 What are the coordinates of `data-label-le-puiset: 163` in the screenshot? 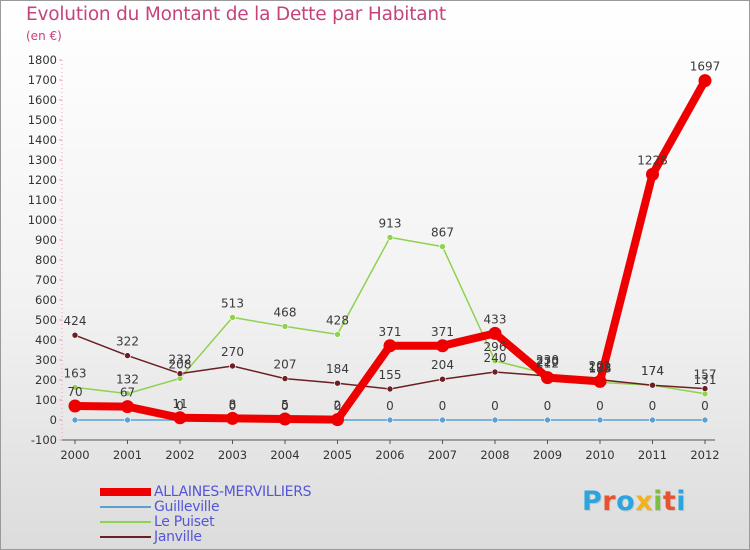 It's located at (75, 373).